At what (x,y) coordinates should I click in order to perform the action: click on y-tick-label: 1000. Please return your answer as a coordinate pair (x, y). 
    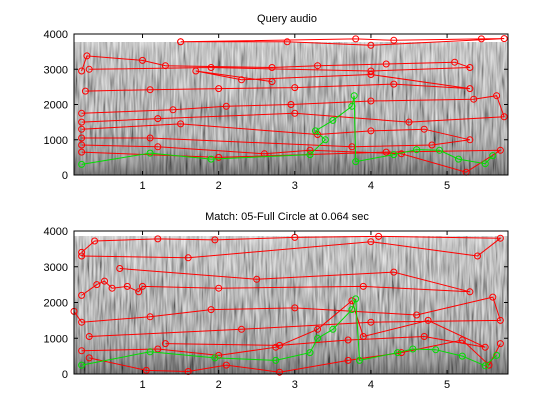
    Looking at the image, I should click on (56, 141).